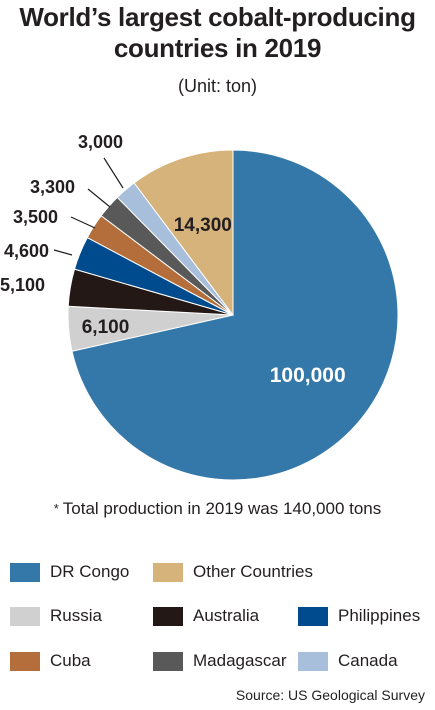  Describe the element at coordinates (217, 17) in the screenshot. I see `chart-title-line-1: World’s largest cobalt-producing` at that location.